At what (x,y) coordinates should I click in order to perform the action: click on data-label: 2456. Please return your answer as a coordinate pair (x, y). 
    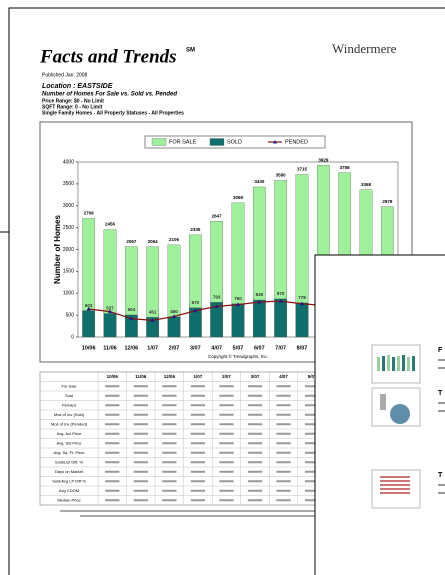
    Looking at the image, I should click on (110, 224).